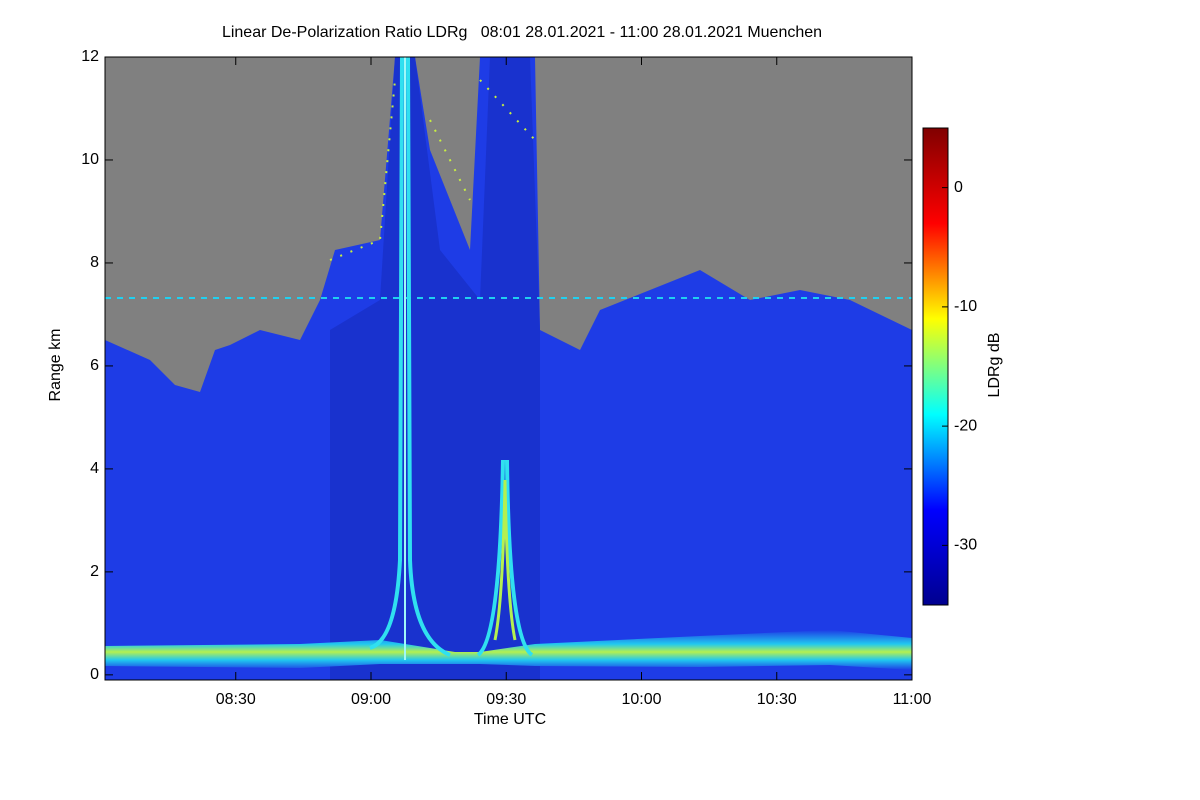 The height and width of the screenshot is (800, 1200). I want to click on colorbar, so click(935, 366).